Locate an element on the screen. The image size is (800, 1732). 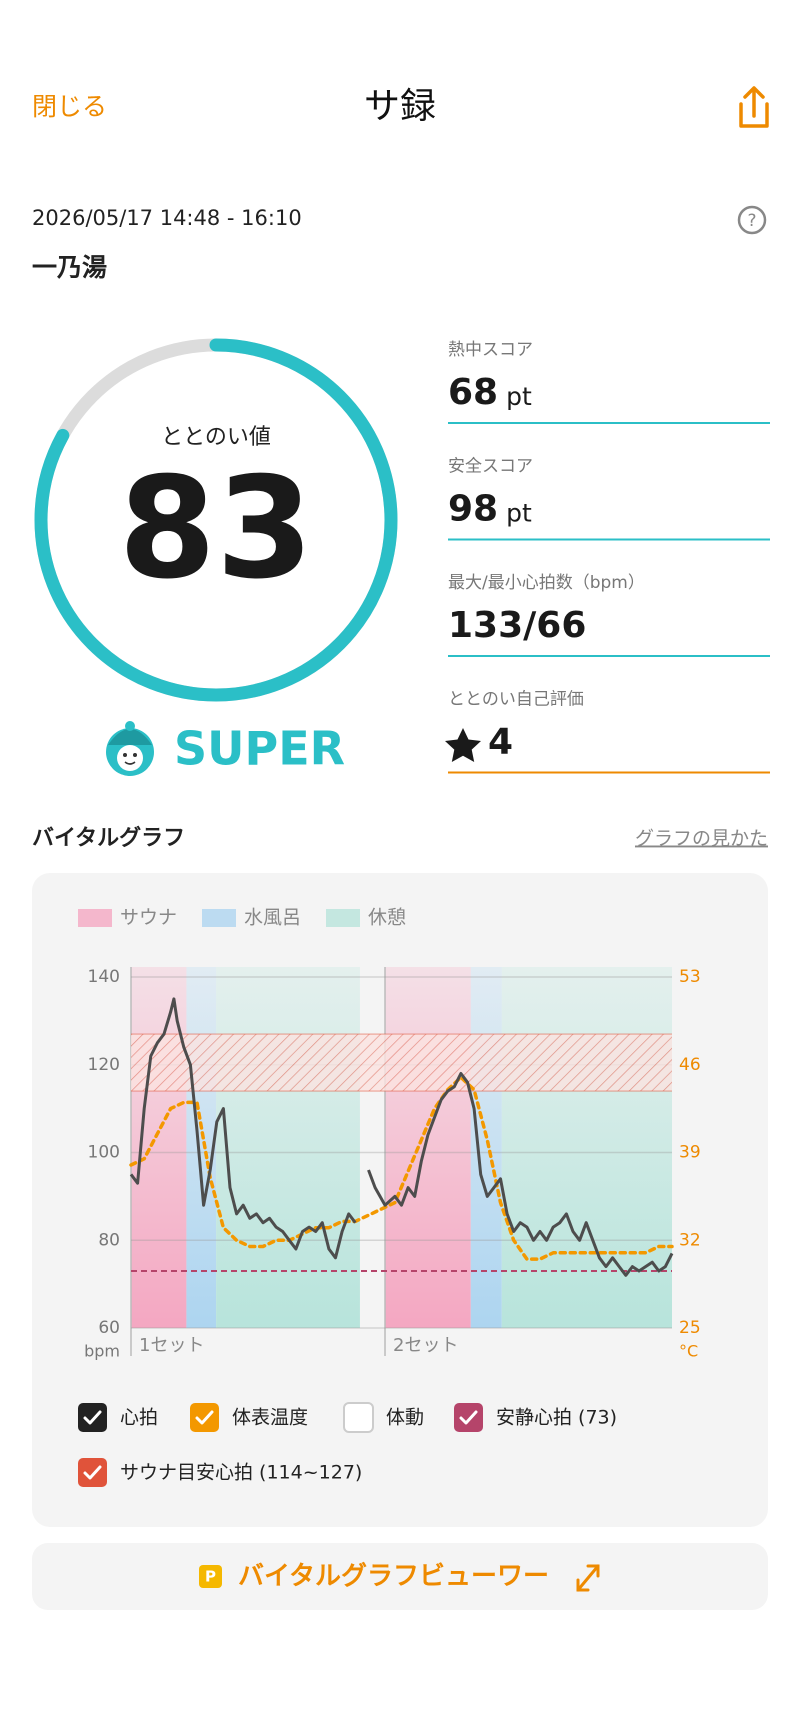
y-tick-label: 60 is located at coordinates (109, 1328).